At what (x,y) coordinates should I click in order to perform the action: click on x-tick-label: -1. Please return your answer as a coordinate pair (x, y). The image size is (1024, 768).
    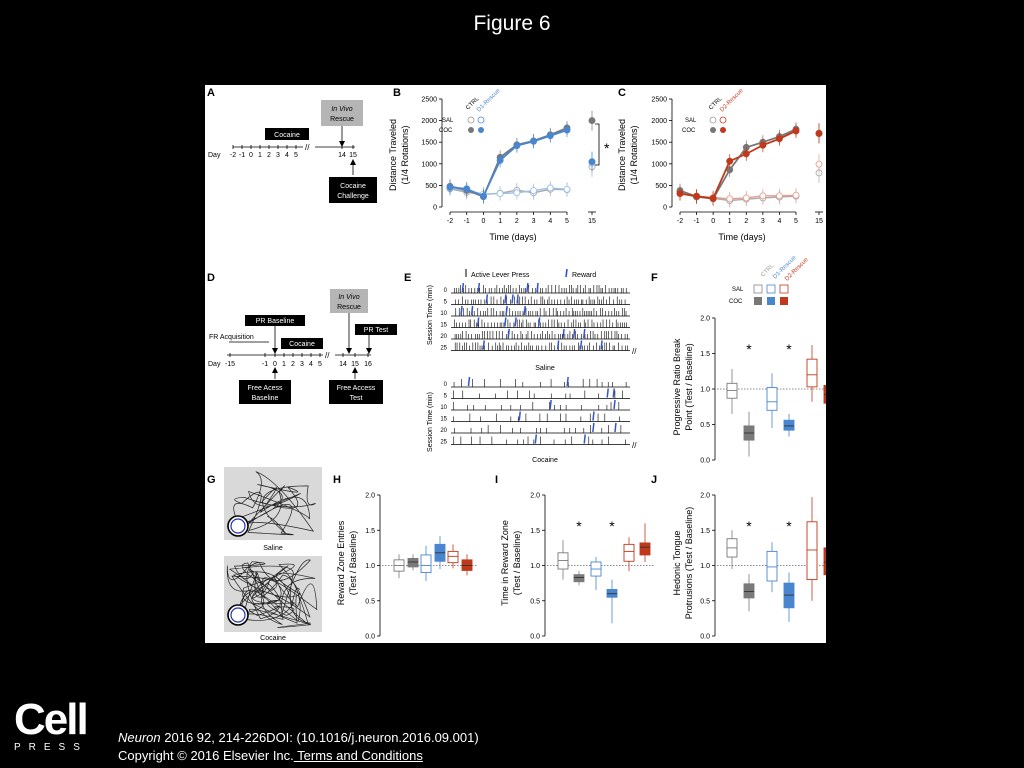
    Looking at the image, I should click on (467, 221).